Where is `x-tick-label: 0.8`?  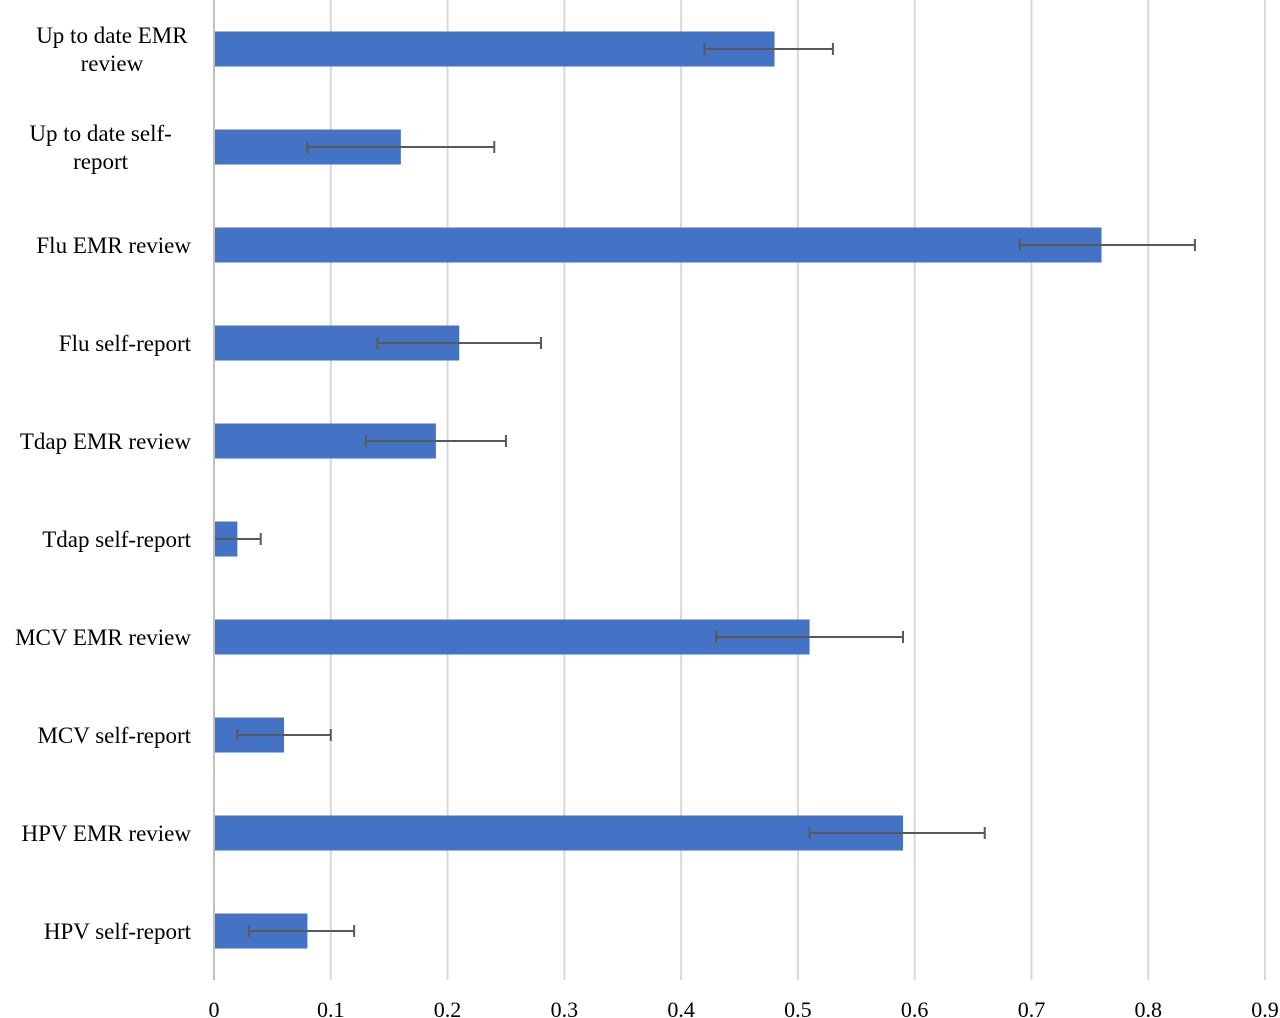
x-tick-label: 0.8 is located at coordinates (1148, 1007).